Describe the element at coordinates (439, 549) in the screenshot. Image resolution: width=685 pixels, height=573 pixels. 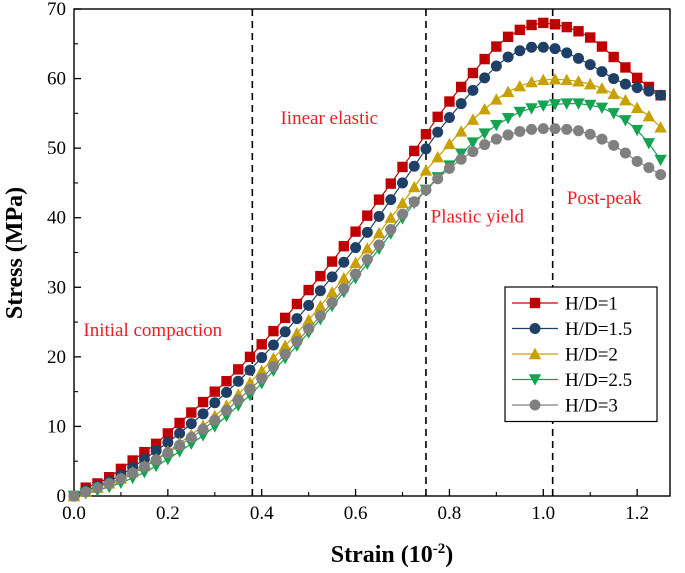
I see `x-axis-title-exponent: -2` at that location.